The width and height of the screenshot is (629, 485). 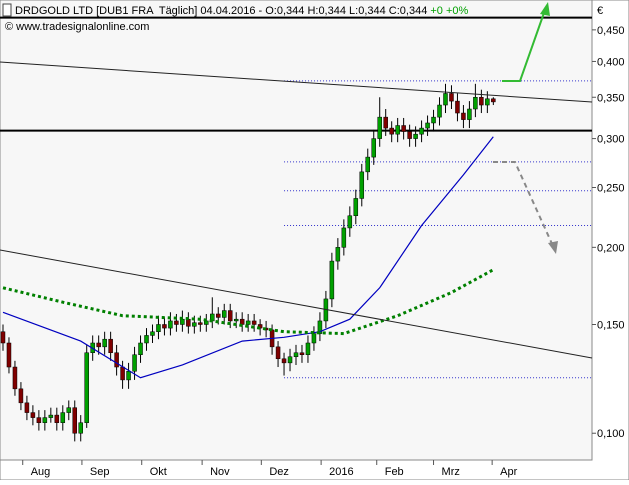 What do you see at coordinates (248, 302) in the screenshot?
I see `moving-average` at bounding box center [248, 302].